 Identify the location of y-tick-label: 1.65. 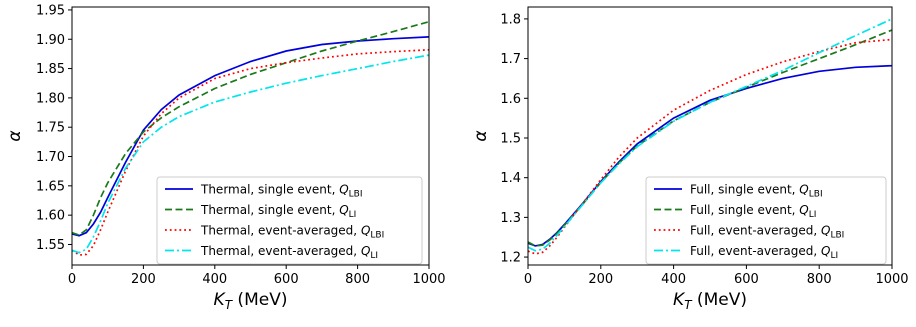
(50, 186).